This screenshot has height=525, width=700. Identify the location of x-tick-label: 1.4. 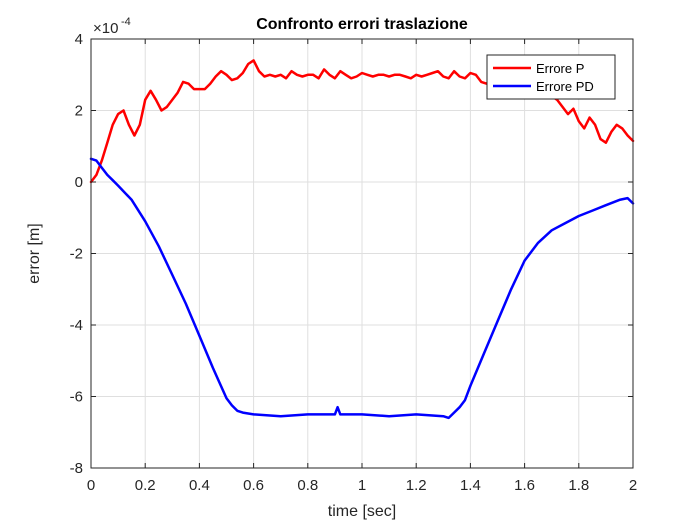
(470, 485).